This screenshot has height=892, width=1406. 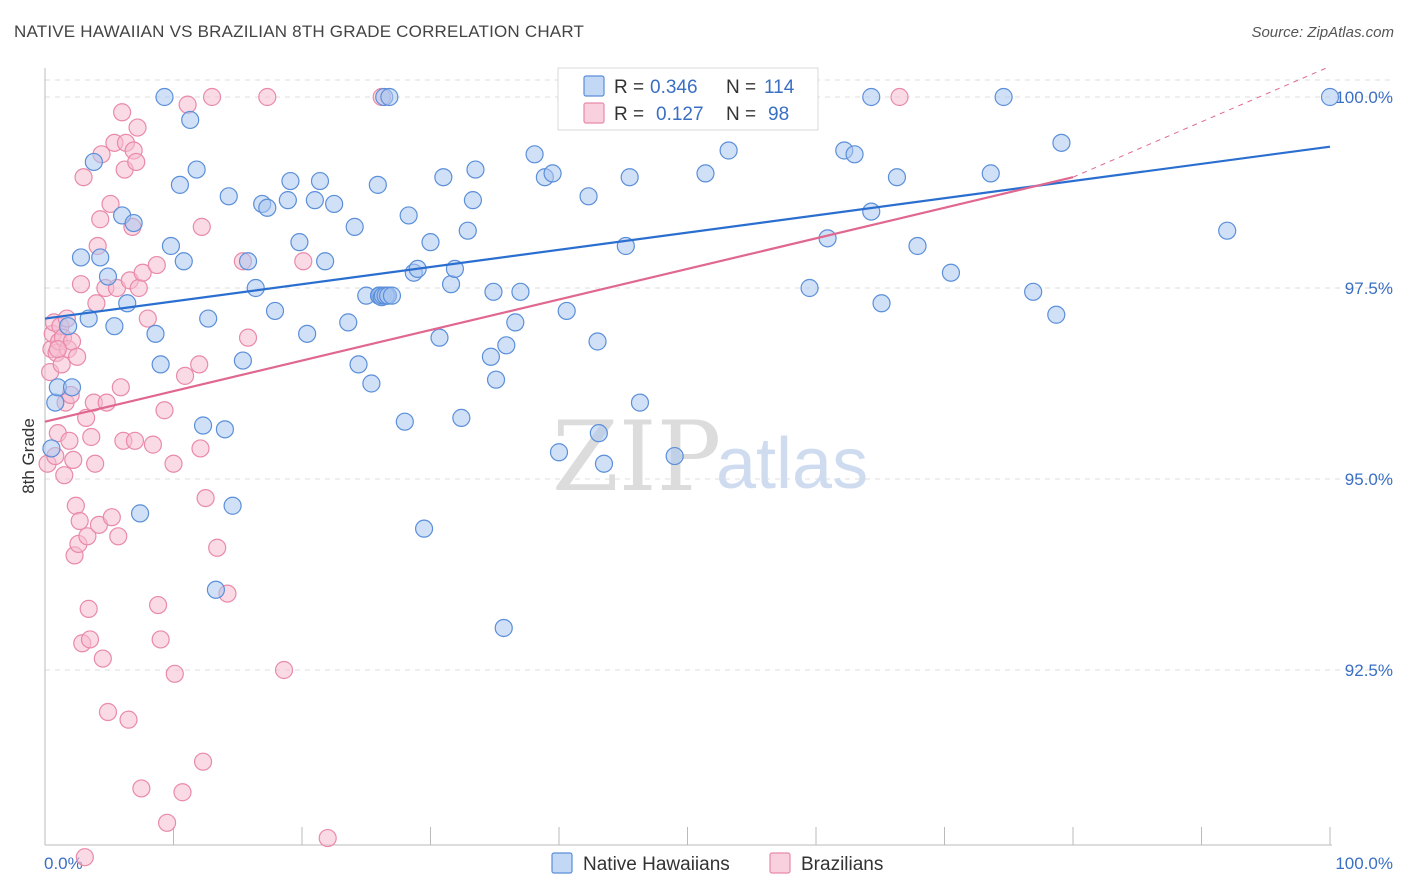 I want to click on legend-n-label: N =, so click(x=741, y=114).